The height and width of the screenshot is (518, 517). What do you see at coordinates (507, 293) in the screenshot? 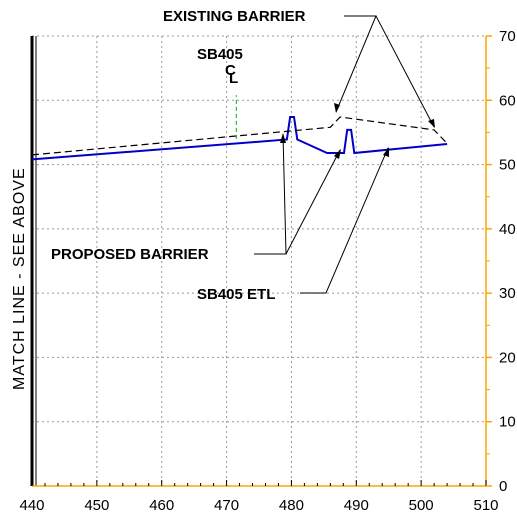
I see `y-tick-label-30: 30` at bounding box center [507, 293].